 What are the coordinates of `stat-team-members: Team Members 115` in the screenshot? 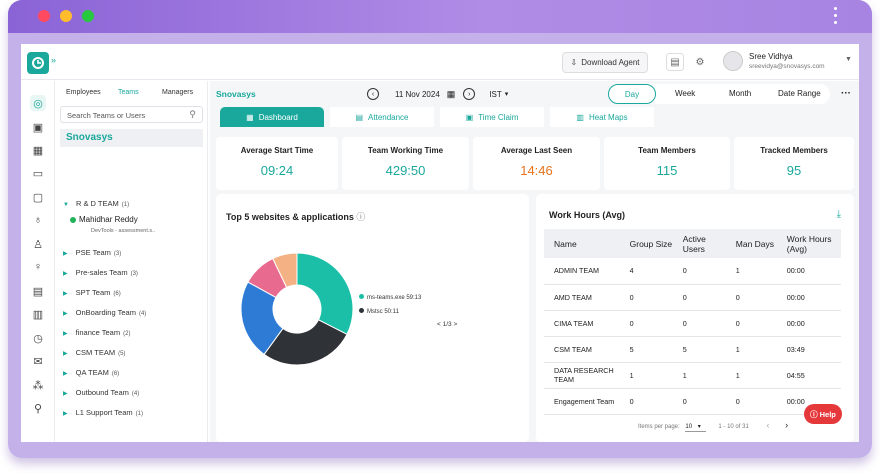 It's located at (667, 163).